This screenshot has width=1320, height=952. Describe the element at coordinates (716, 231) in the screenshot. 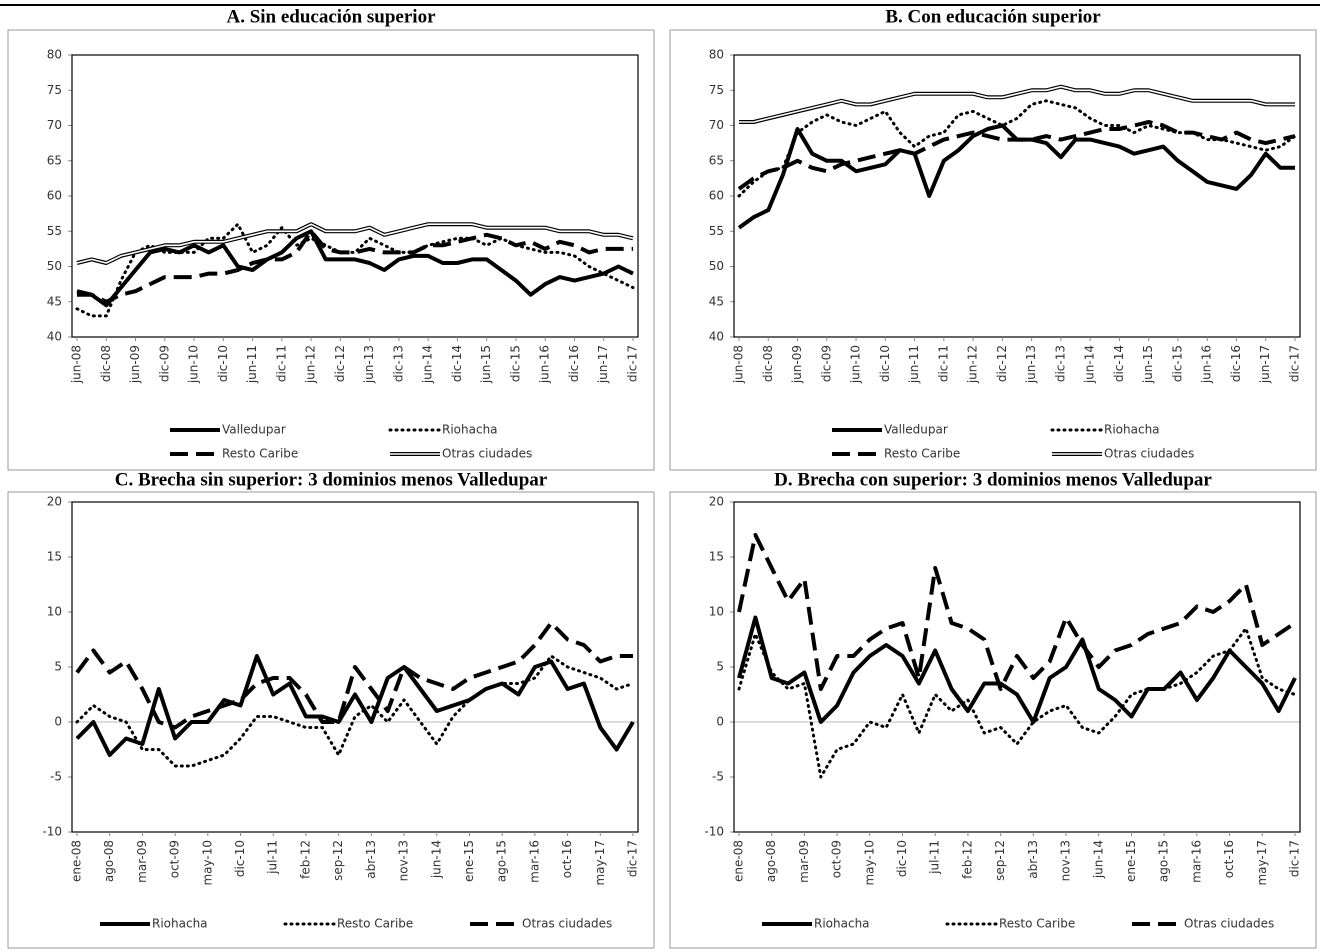

I see `y-tick-label: 55` at that location.